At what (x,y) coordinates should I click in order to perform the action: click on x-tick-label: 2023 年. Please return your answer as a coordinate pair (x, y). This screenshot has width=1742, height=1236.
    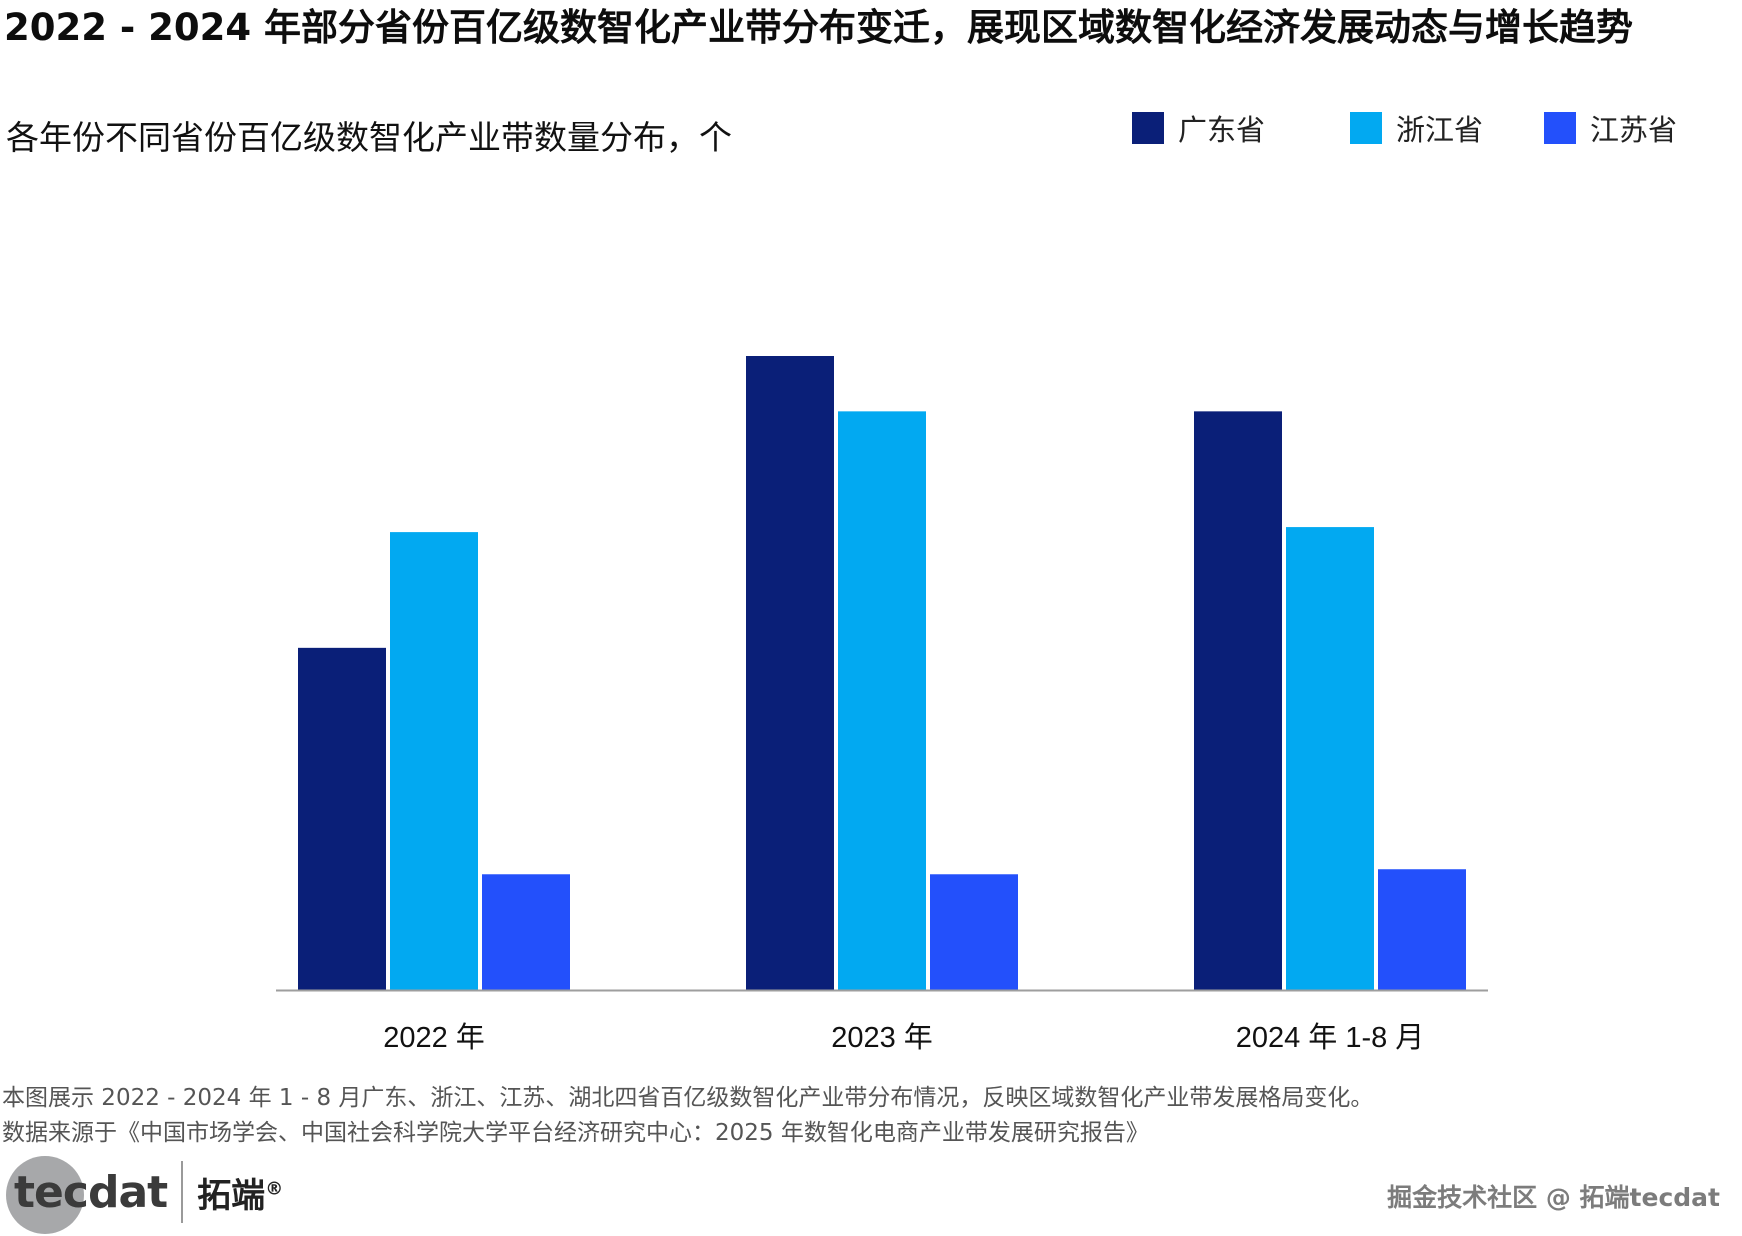
    Looking at the image, I should click on (882, 1037).